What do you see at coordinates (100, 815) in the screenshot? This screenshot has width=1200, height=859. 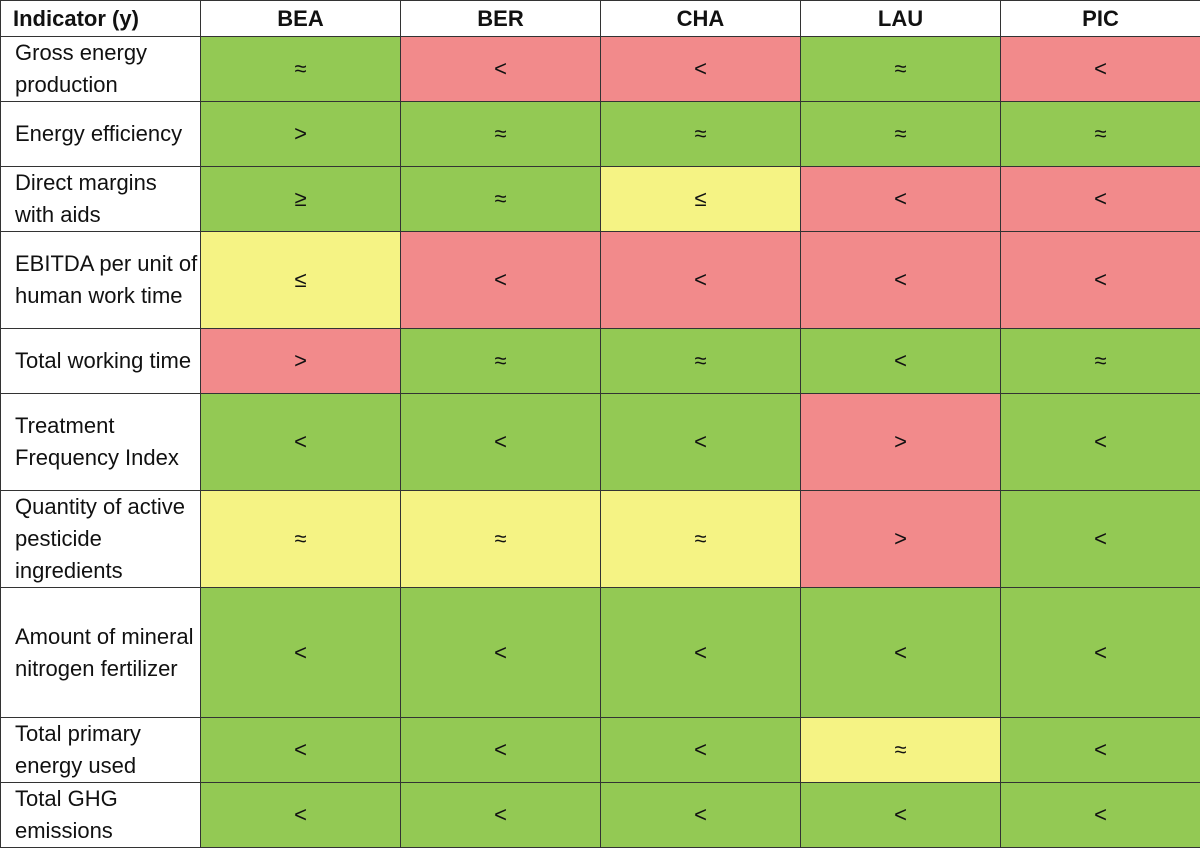 I see `indicator-label: Total GHG emissions` at bounding box center [100, 815].